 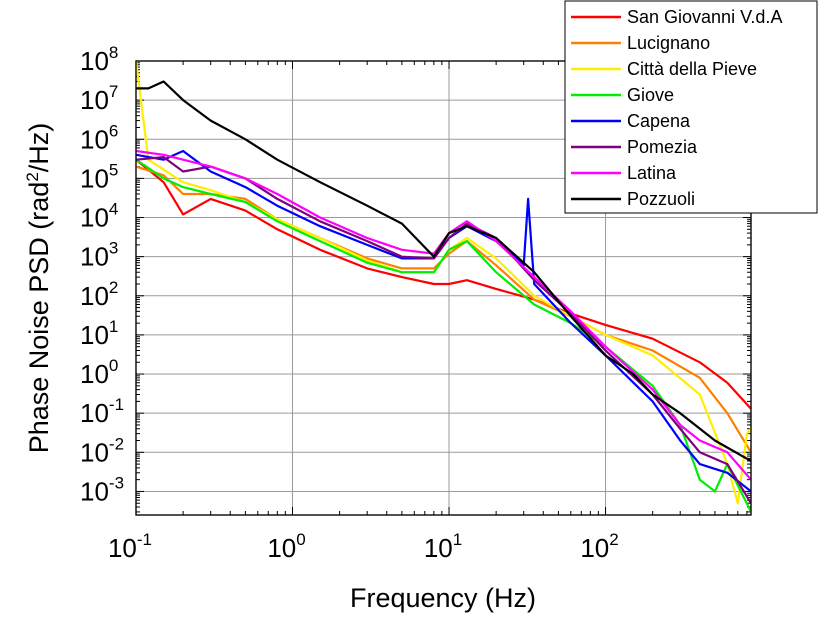 What do you see at coordinates (113, 169) in the screenshot?
I see `y-tick-exponent: 5` at bounding box center [113, 169].